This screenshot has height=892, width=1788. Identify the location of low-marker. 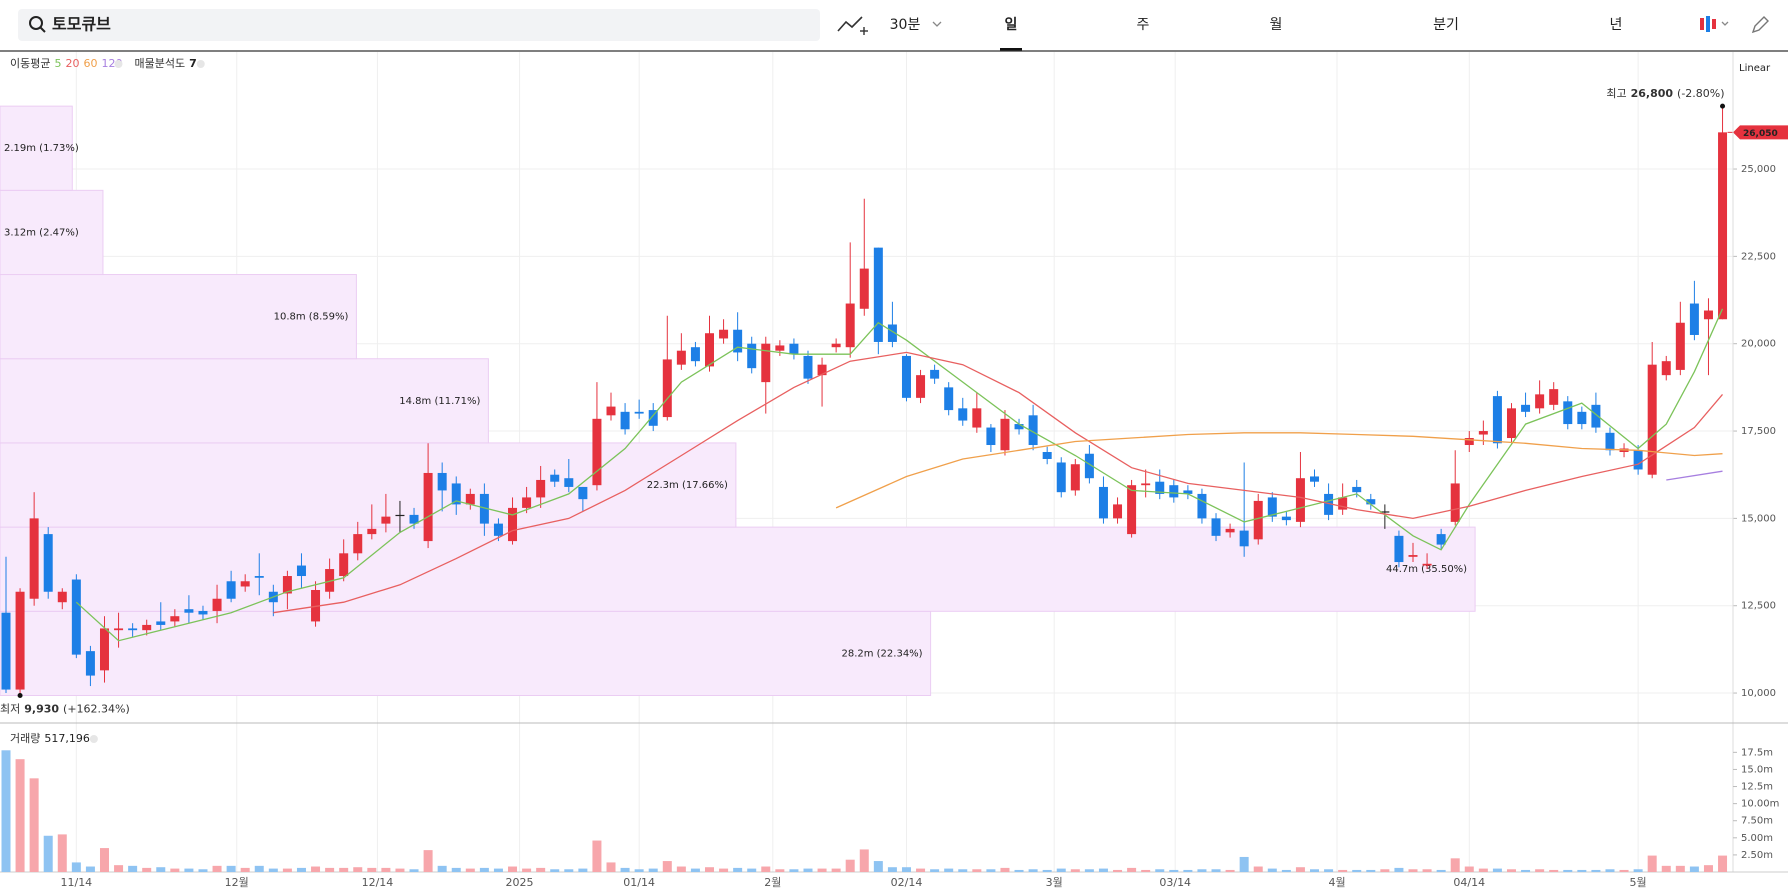
(20, 695).